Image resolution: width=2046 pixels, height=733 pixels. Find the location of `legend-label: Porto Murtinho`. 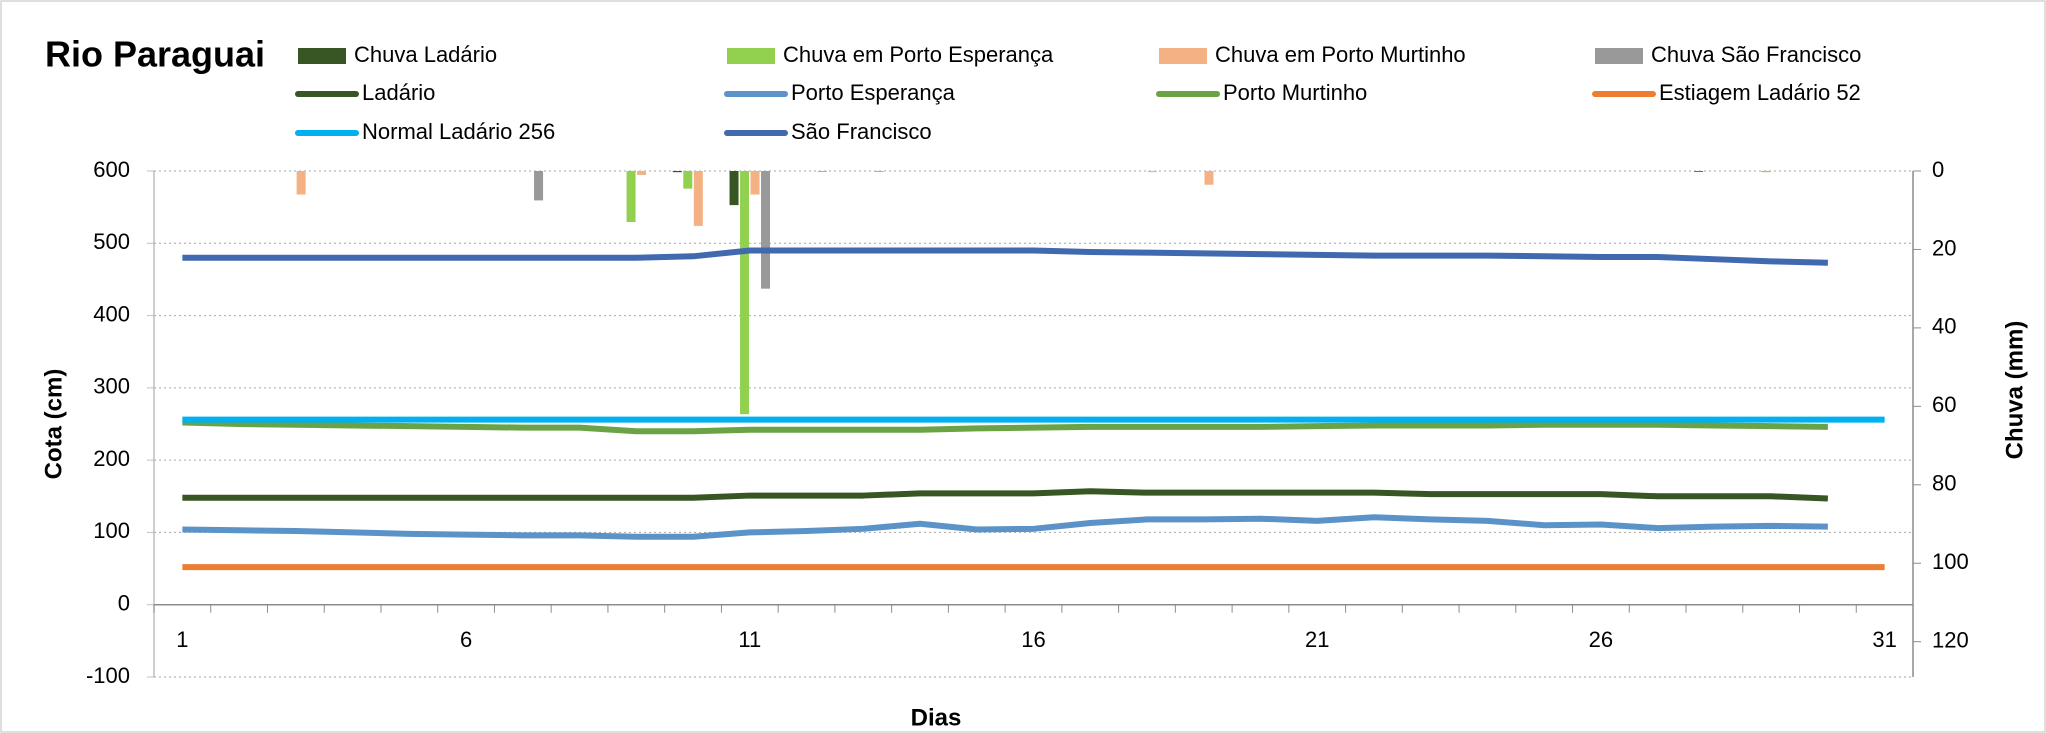

legend-label: Porto Murtinho is located at coordinates (1295, 92).